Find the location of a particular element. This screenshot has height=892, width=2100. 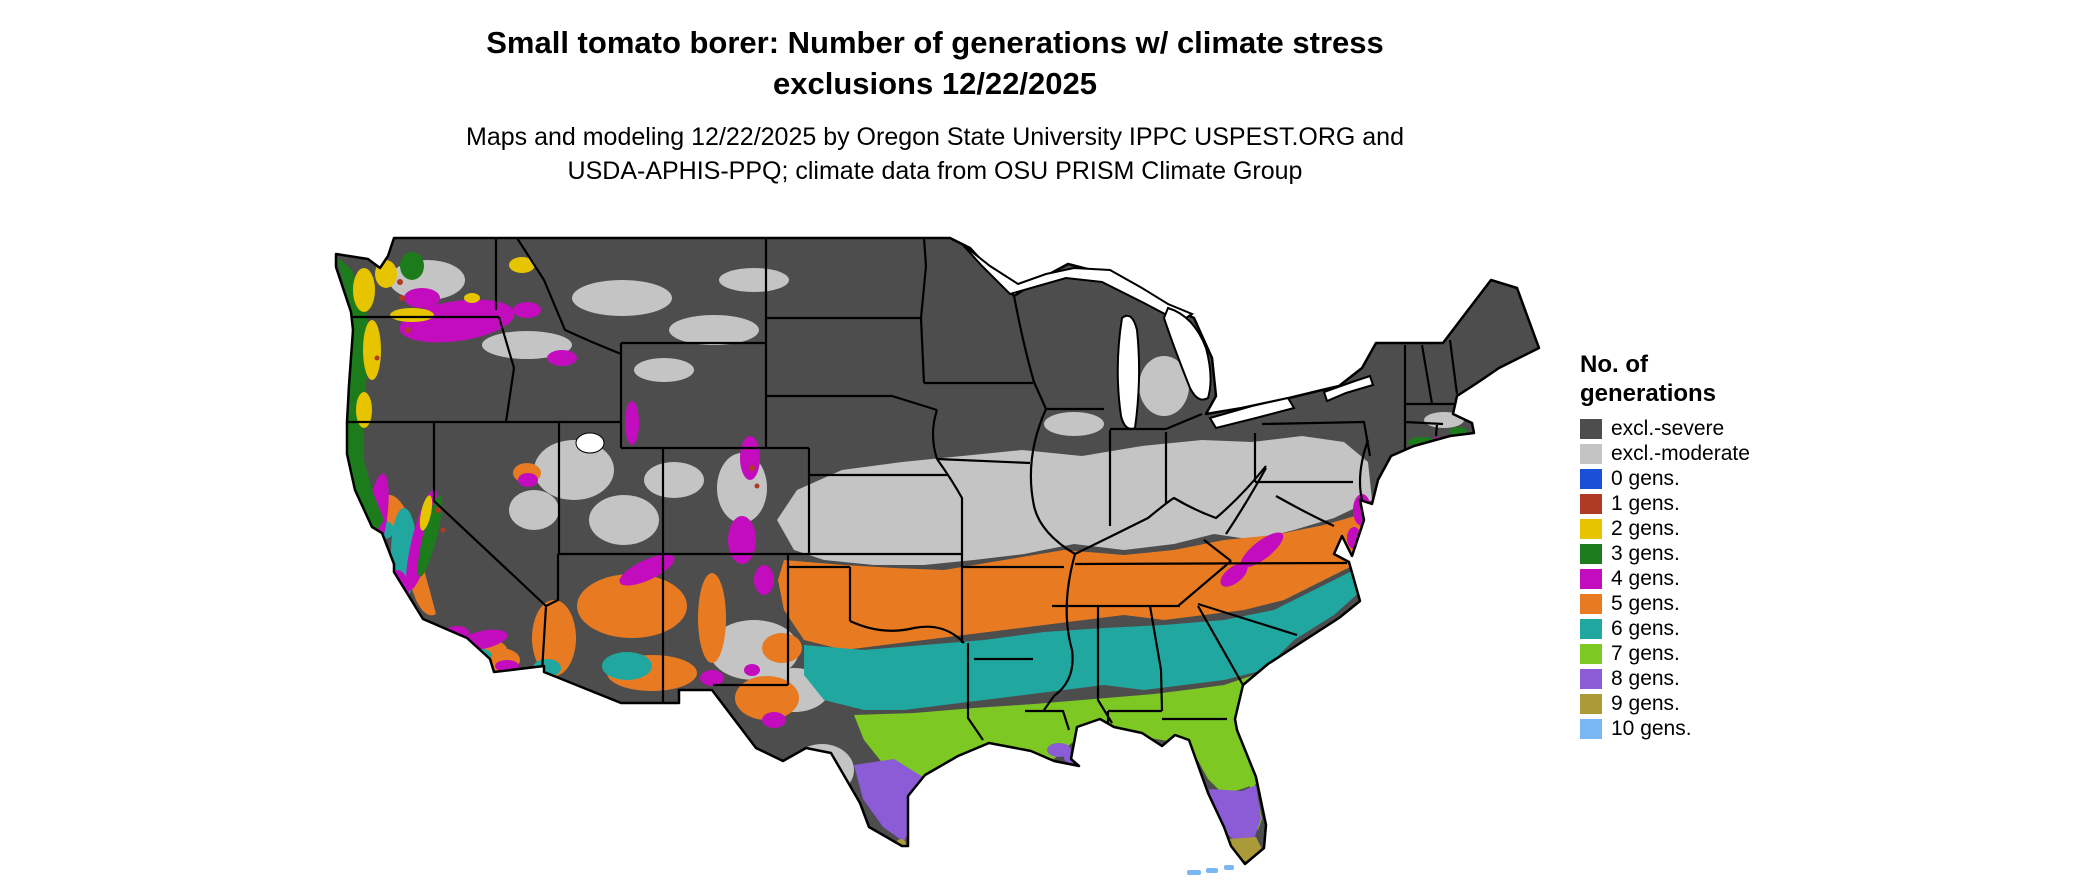

legend-label-g7: 7 gens. is located at coordinates (1645, 653).